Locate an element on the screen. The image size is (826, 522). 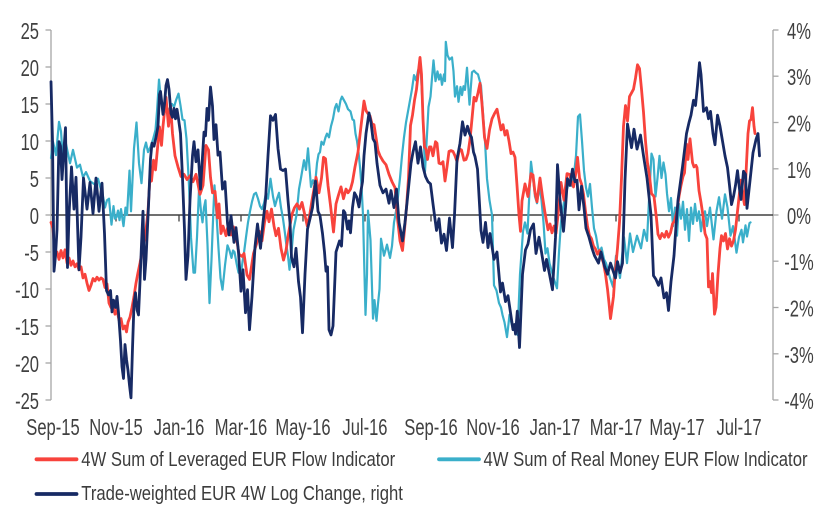
svg-text:4W Sum of Real Money EUR Flow: 4W Sum of Real Money EUR Flow Indicator is located at coordinates (645, 459).